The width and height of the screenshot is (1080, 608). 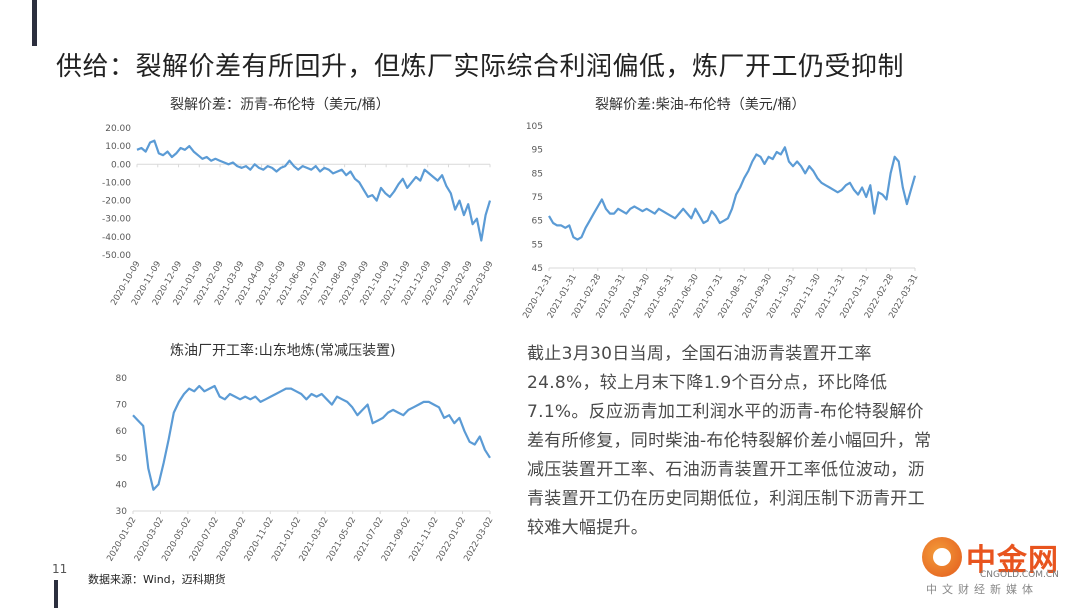 I want to click on chart-title-asphalt-crack: 裂解价差：沥青-布伦特（美元/桶）, so click(x=280, y=105).